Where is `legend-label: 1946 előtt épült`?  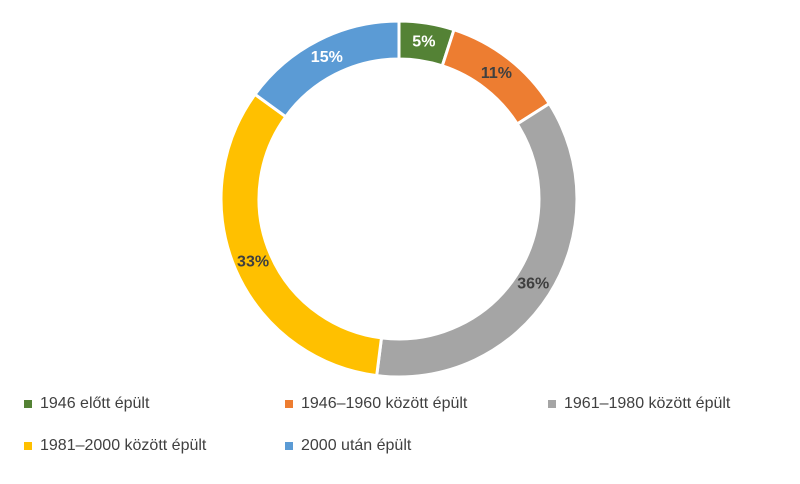 legend-label: 1946 előtt épült is located at coordinates (95, 403).